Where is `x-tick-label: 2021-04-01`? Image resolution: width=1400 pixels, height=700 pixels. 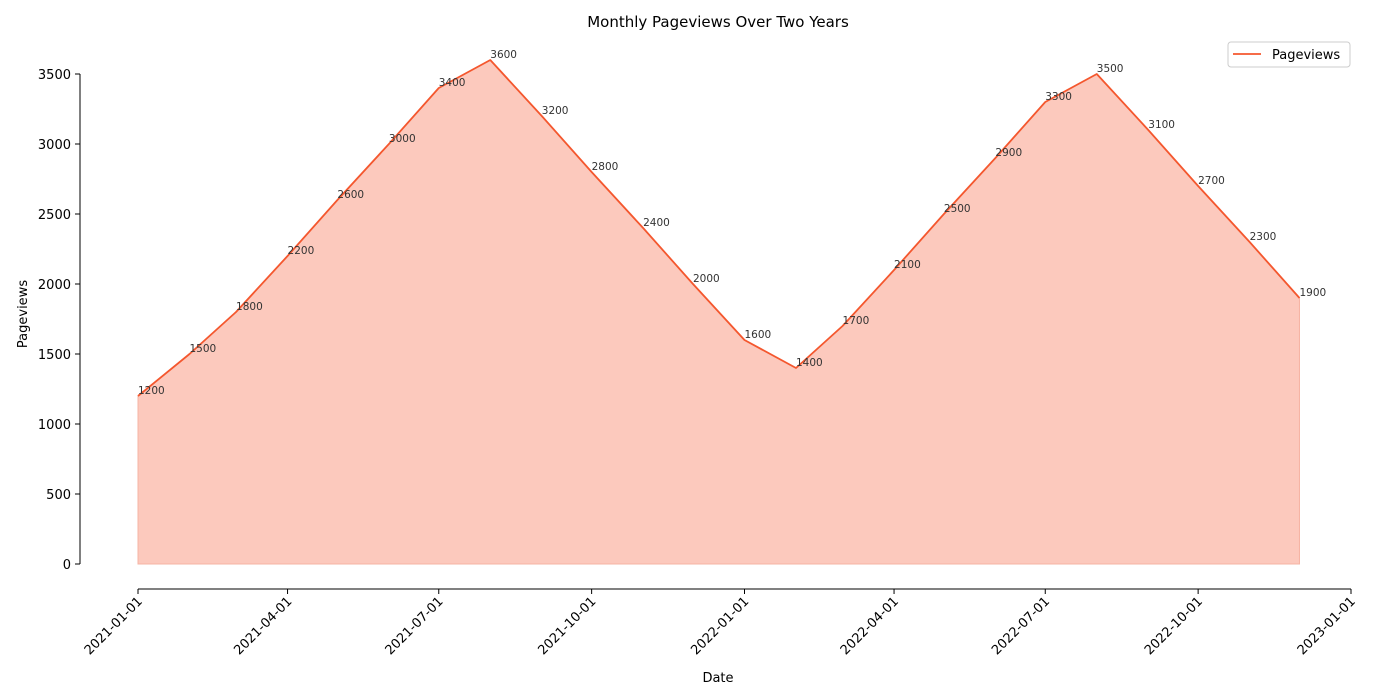
x-tick-label: 2021-04-01 is located at coordinates (263, 626).